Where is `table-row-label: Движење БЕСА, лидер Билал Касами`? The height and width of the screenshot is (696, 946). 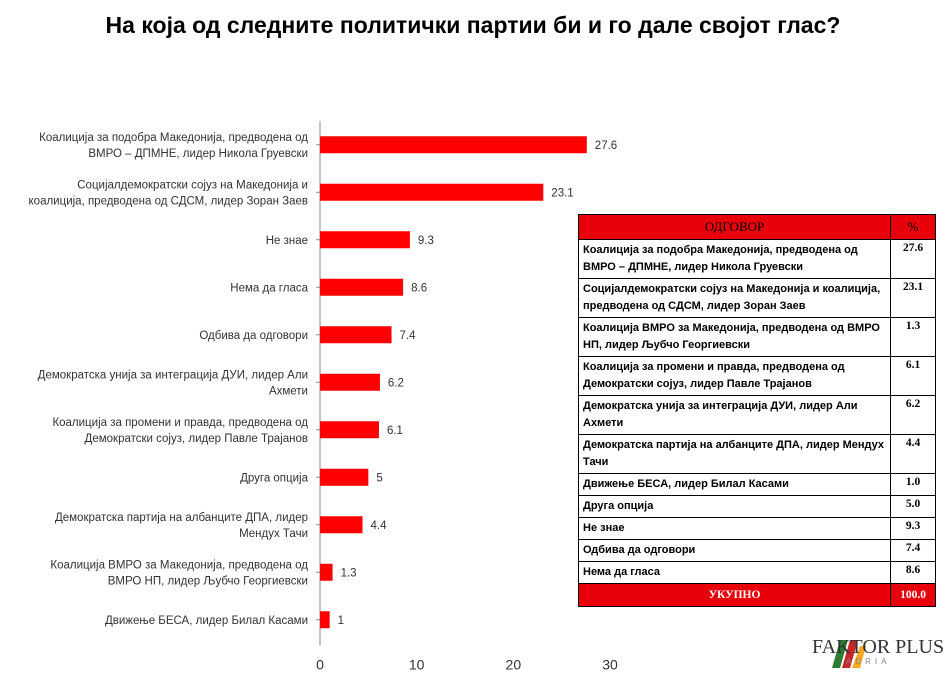 table-row-label: Движење БЕСА, лидер Билал Касами is located at coordinates (734, 484).